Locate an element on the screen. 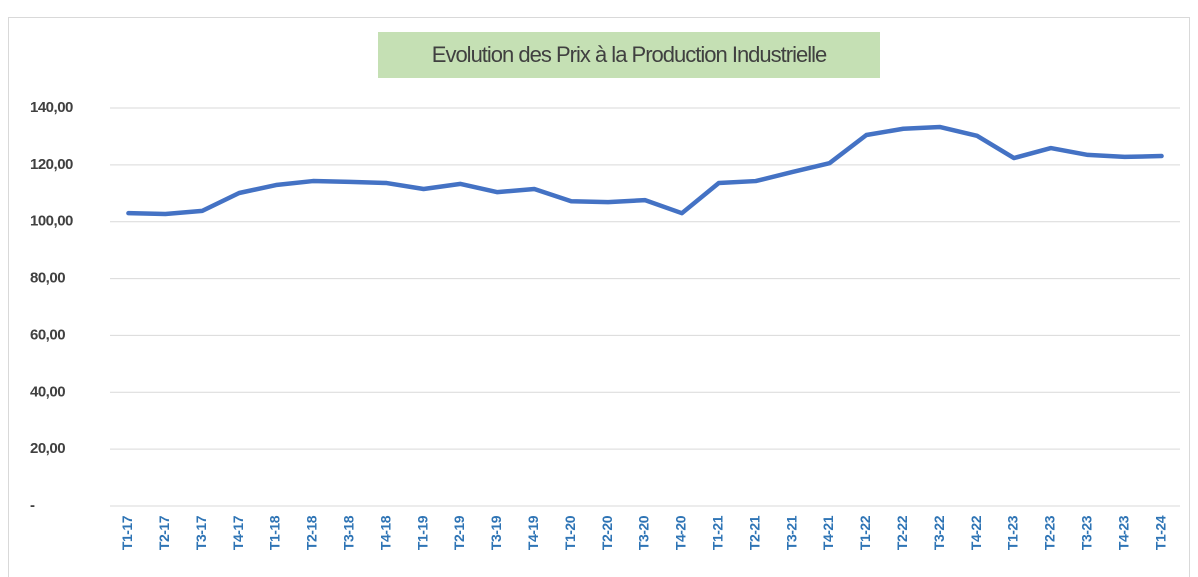 This screenshot has height=577, width=1198. x-tick-label: T1-23 is located at coordinates (1013, 532).